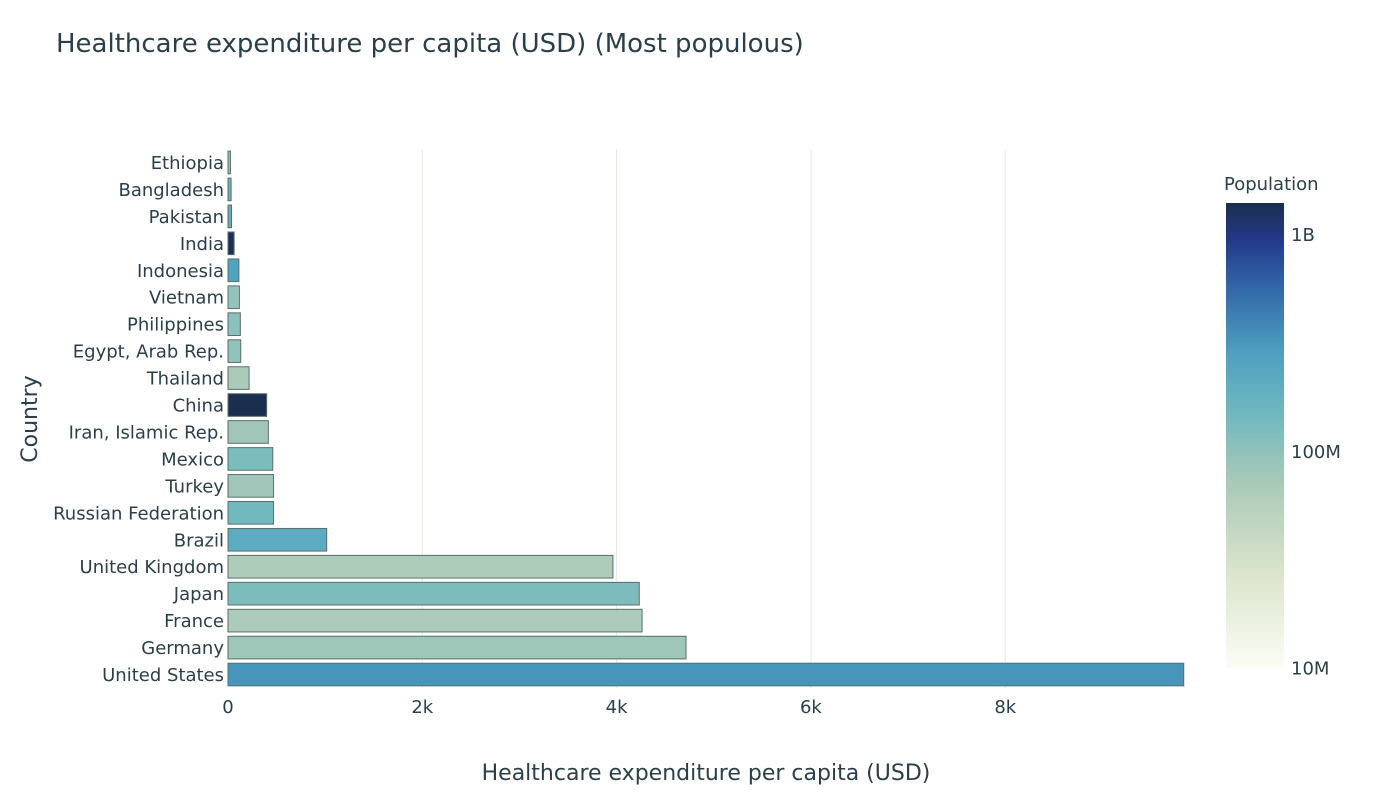  I want to click on y-tick-label: Germany, so click(182, 648).